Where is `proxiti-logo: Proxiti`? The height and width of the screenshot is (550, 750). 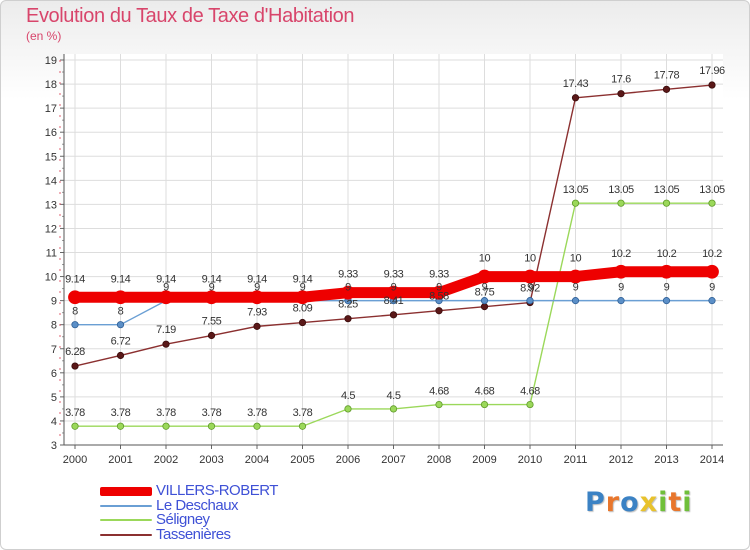
proxiti-logo: Proxiti is located at coordinates (639, 502).